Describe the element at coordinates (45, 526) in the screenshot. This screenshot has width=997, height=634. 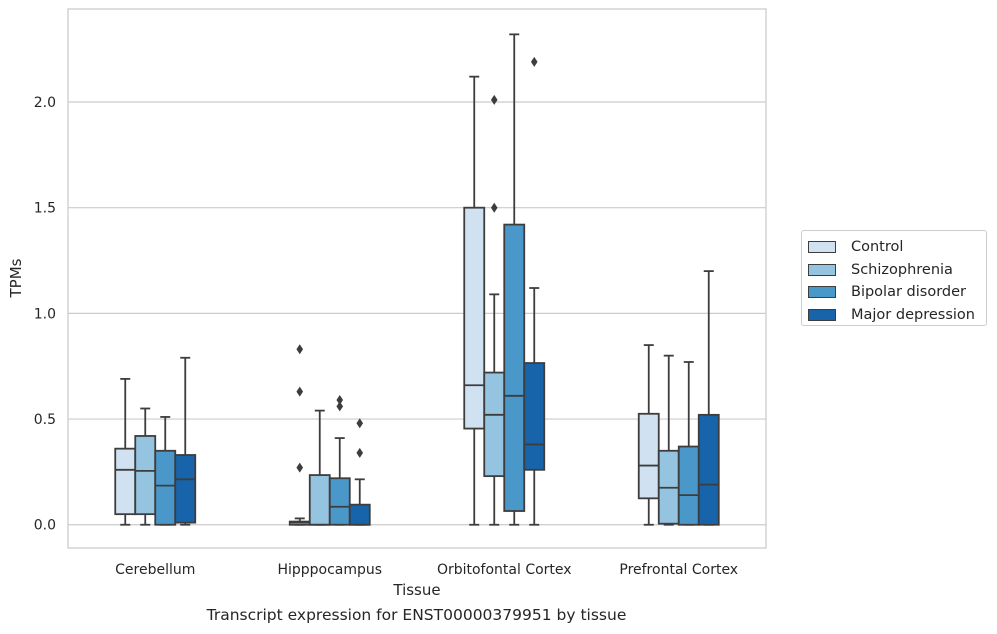
I see `y-tick-label: 0.0` at that location.